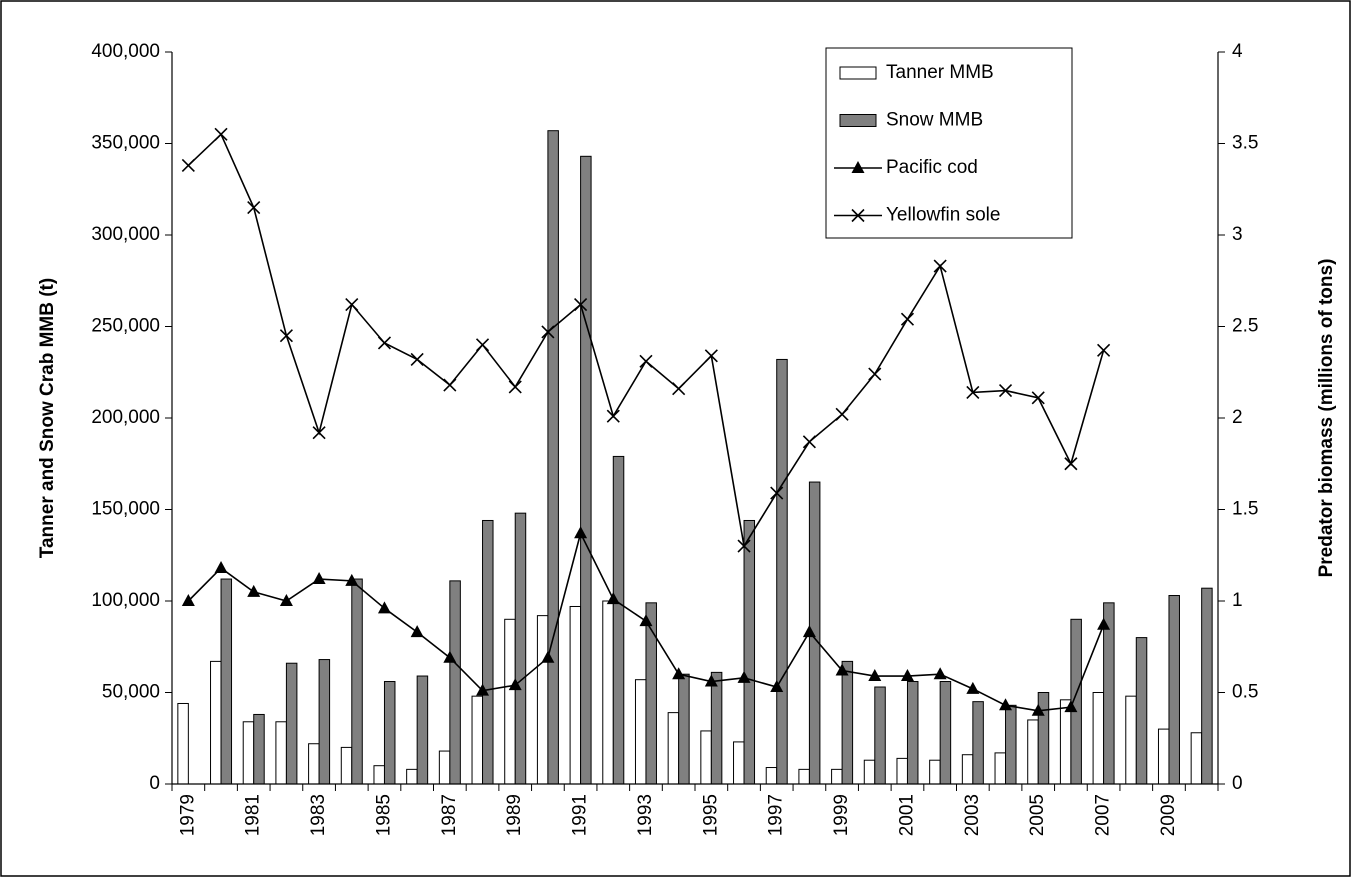 The image size is (1351, 882). Describe the element at coordinates (125, 600) in the screenshot. I see `y-tick-label: 100,000` at that location.